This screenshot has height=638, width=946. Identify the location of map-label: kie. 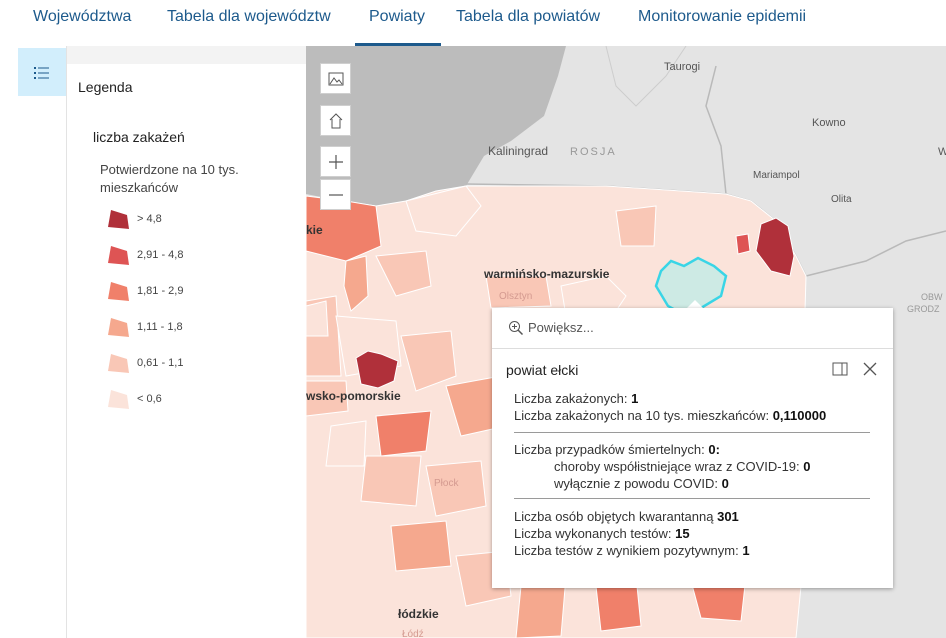
(314, 230).